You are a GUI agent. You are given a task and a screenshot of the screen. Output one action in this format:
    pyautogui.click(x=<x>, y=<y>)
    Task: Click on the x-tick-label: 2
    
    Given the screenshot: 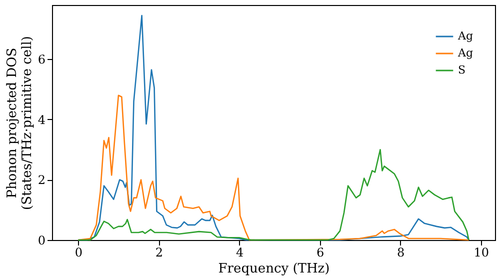 What is the action you would take?
    pyautogui.click(x=159, y=253)
    